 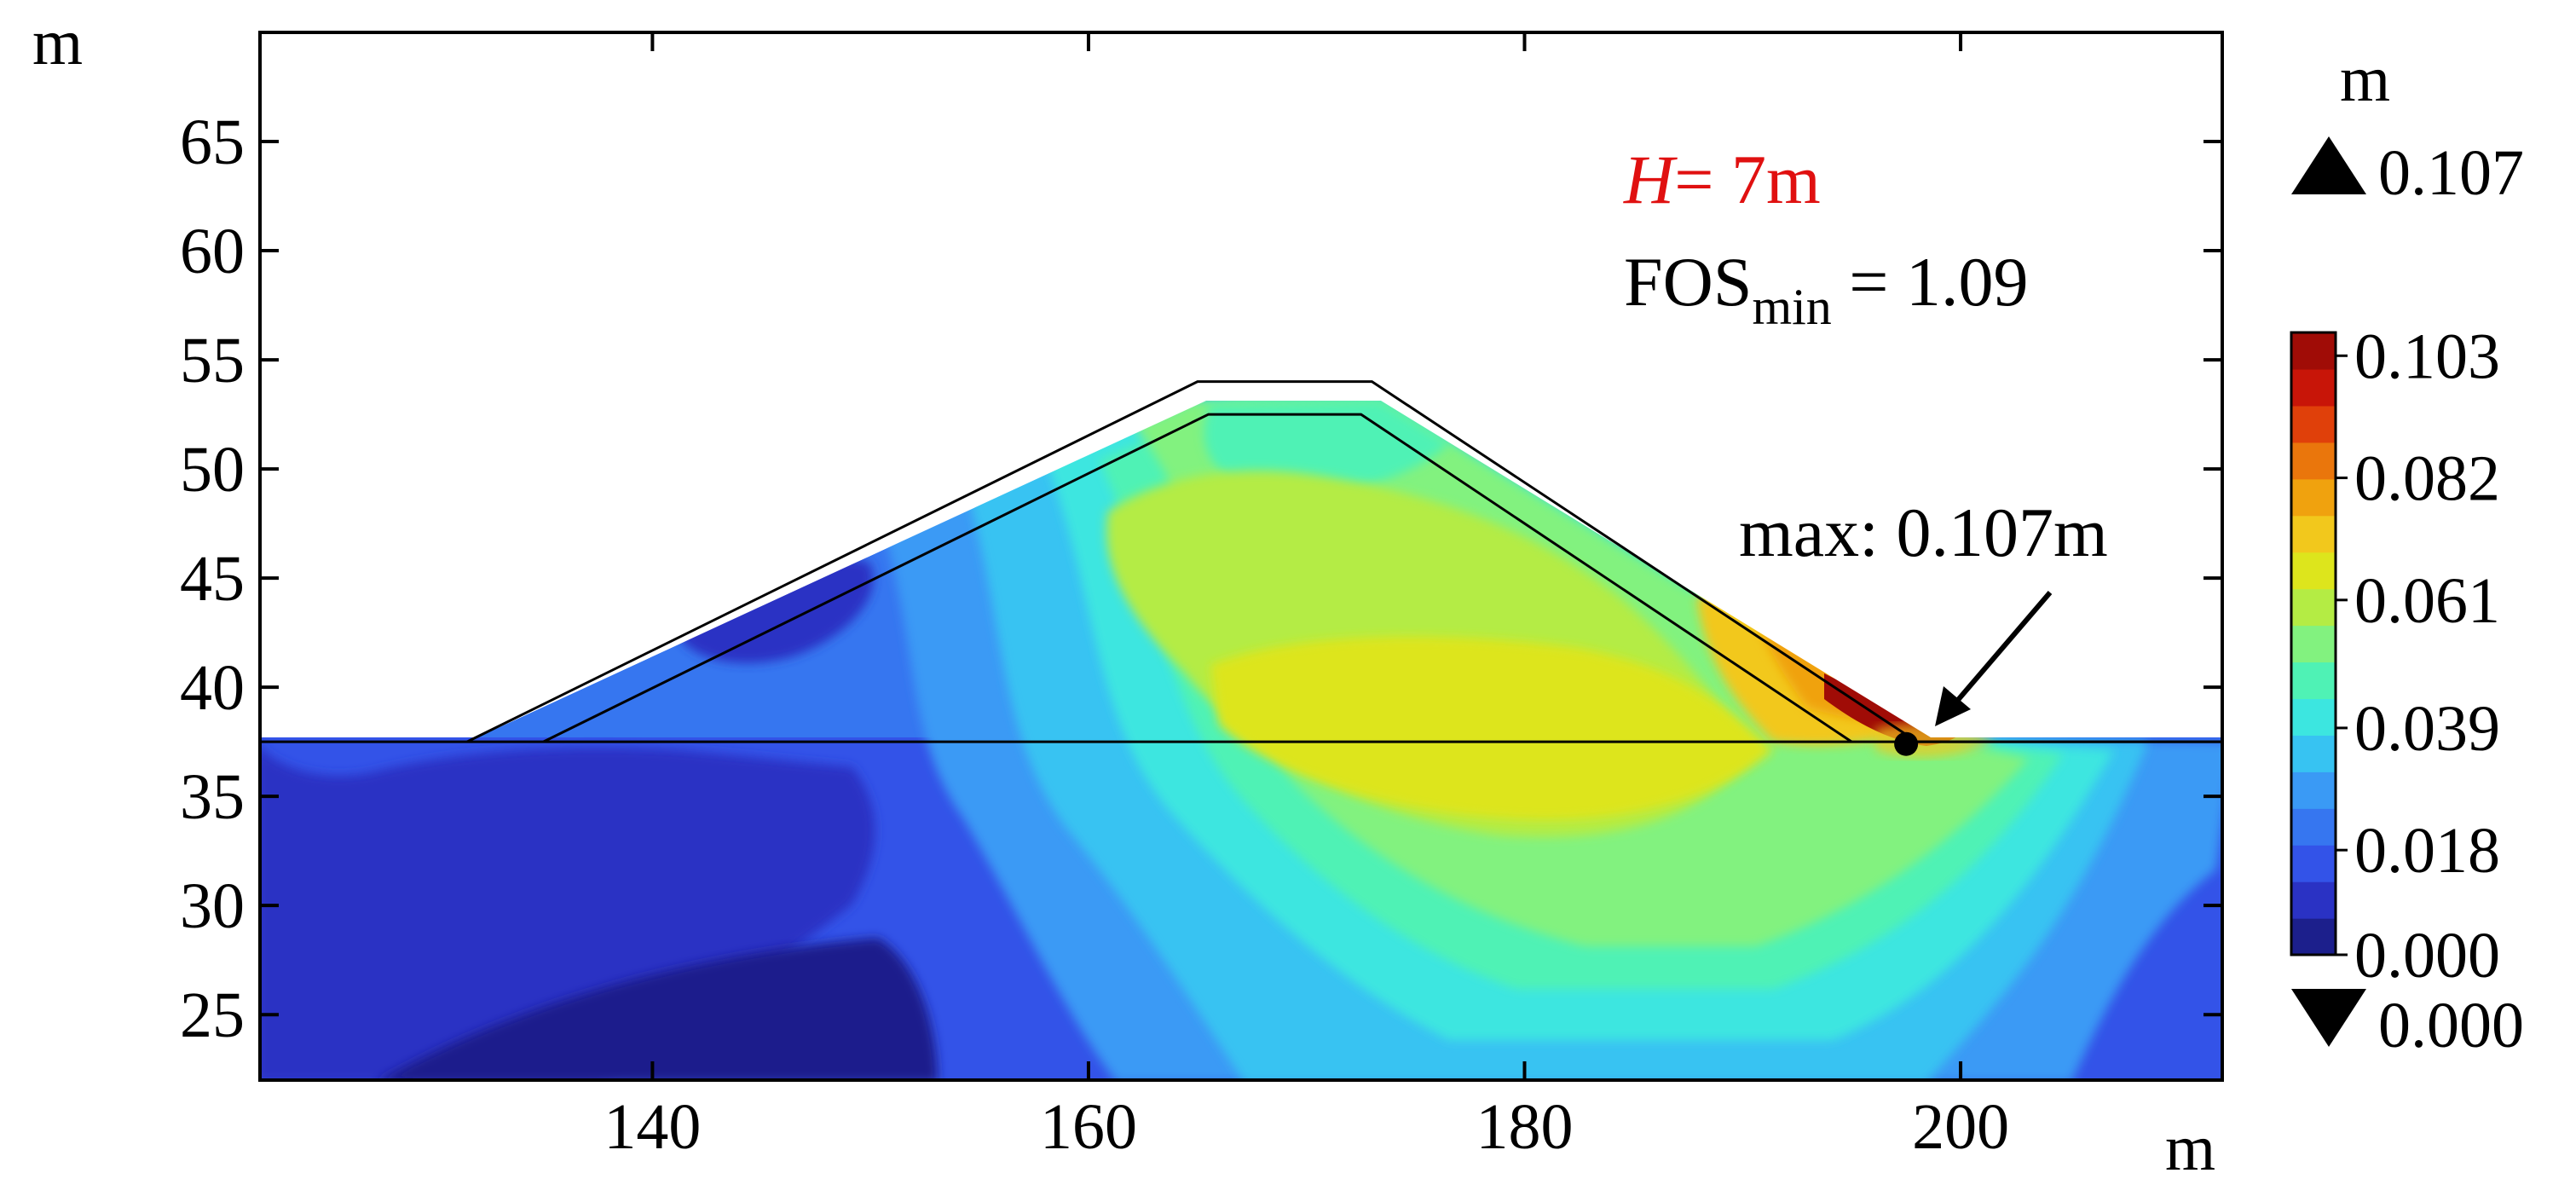 I want to click on y-tick-label: 45, so click(x=212, y=579).